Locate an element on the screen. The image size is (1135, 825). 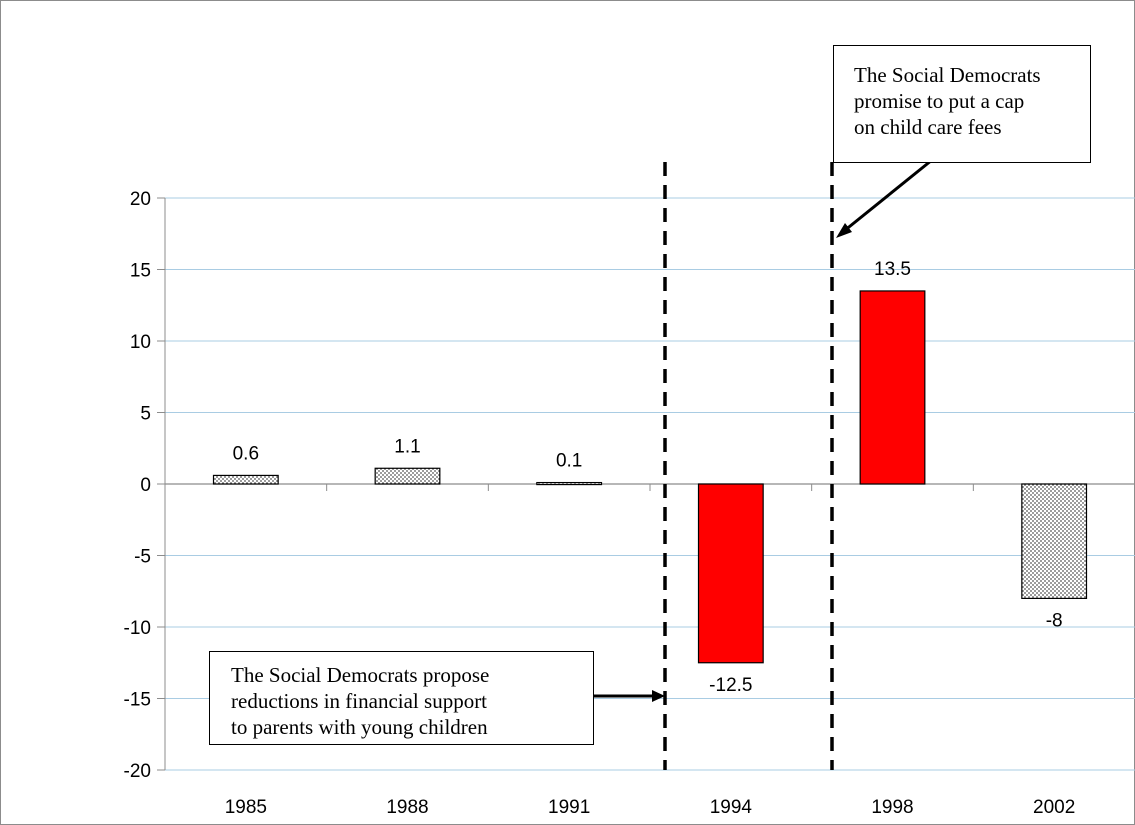
y-tick-label: 0 is located at coordinates (145, 485).